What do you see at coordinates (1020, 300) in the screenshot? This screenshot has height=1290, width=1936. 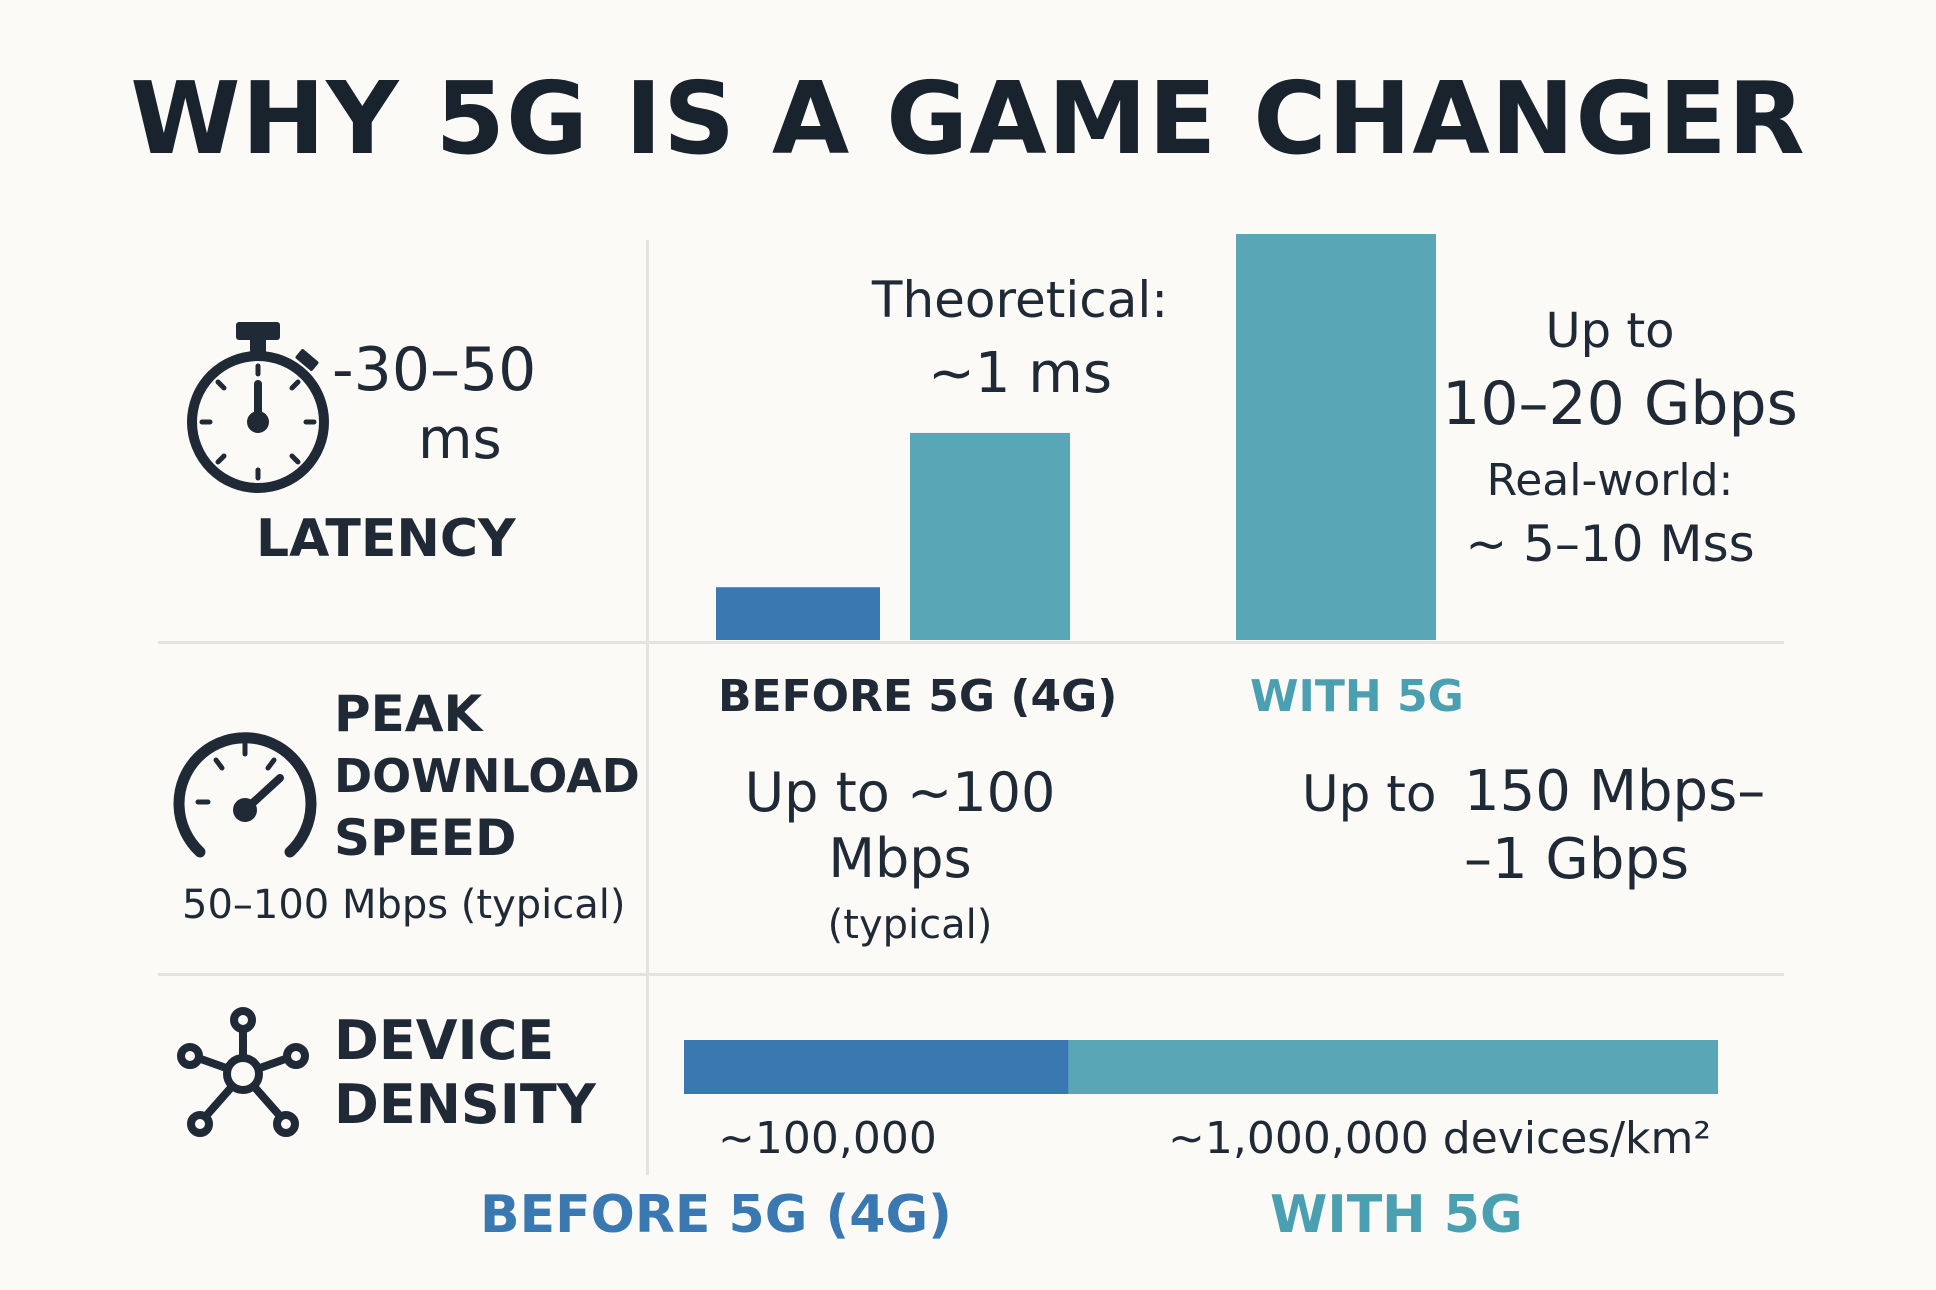 I see `latency-theoretical-line1: Theoretical:` at bounding box center [1020, 300].